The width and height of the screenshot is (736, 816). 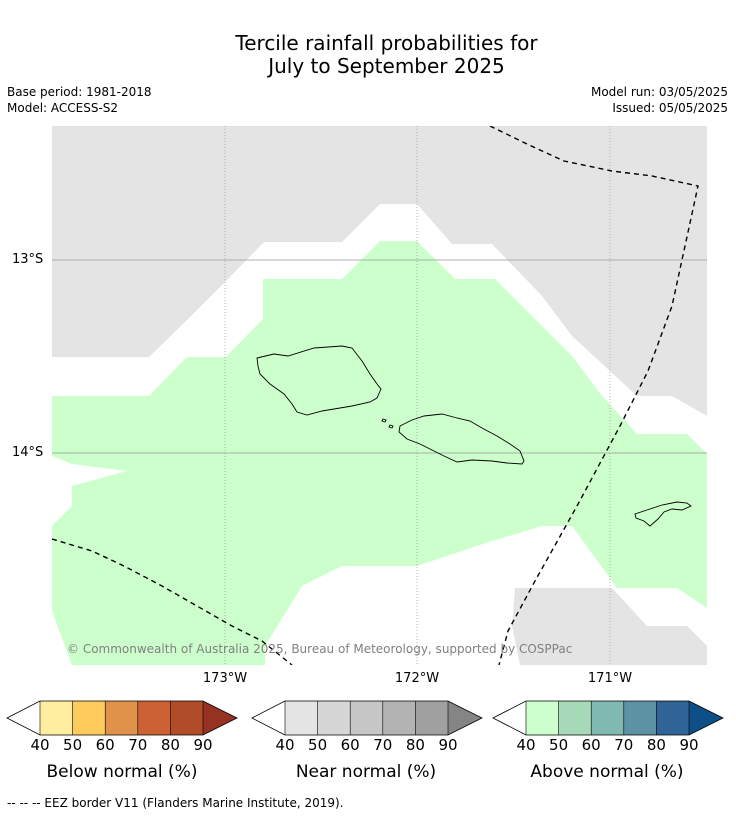 What do you see at coordinates (386, 43) in the screenshot?
I see `title-line-1: Tercile rainfall probabilities for` at bounding box center [386, 43].